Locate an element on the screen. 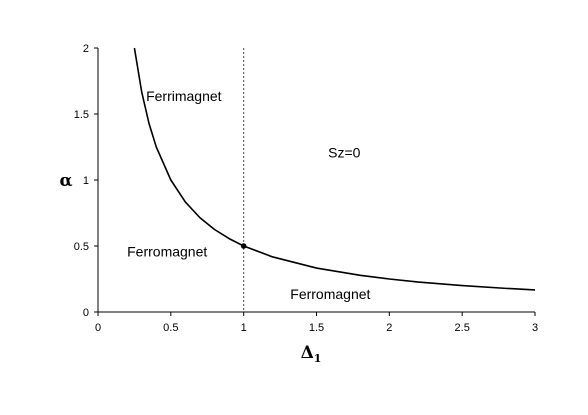 This screenshot has width=588, height=415. y-tick-label: 1 is located at coordinates (86, 181).